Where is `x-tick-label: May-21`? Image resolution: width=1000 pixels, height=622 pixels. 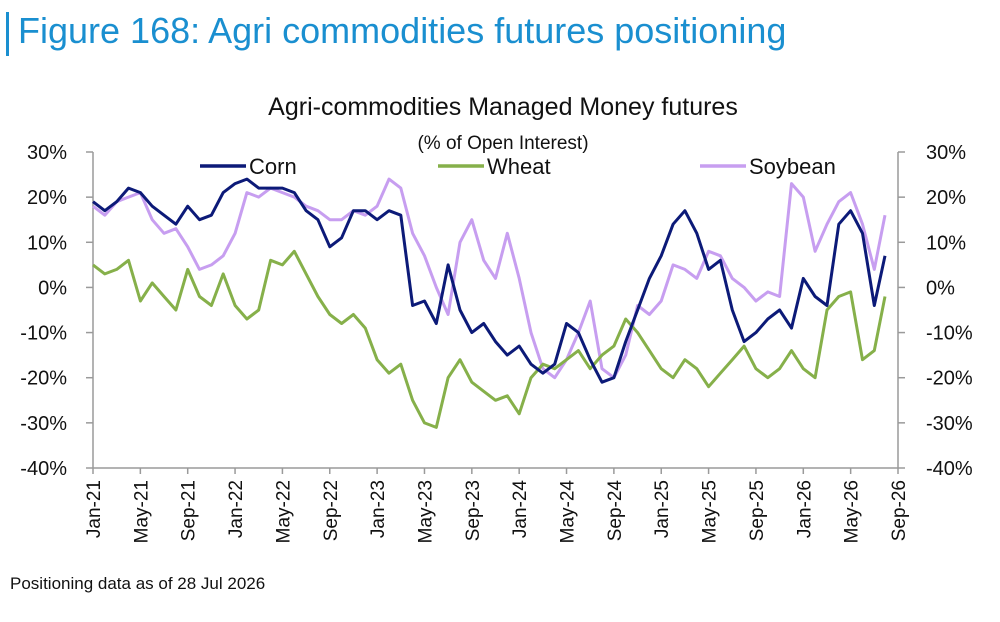
x-tick-label: May-21 is located at coordinates (141, 511).